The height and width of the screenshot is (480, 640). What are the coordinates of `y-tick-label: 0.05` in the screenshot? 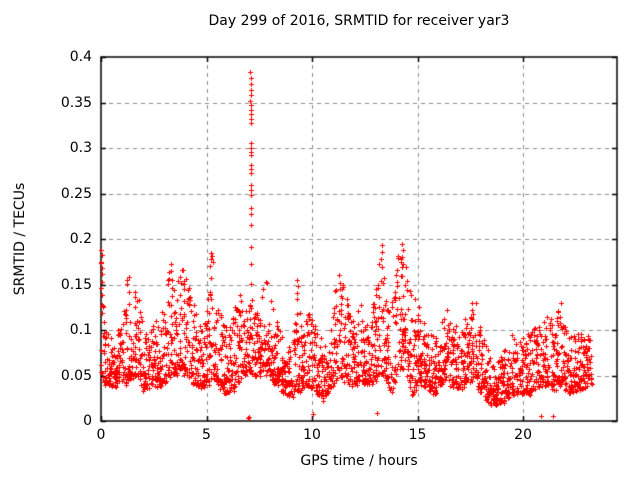 It's located at (76, 375).